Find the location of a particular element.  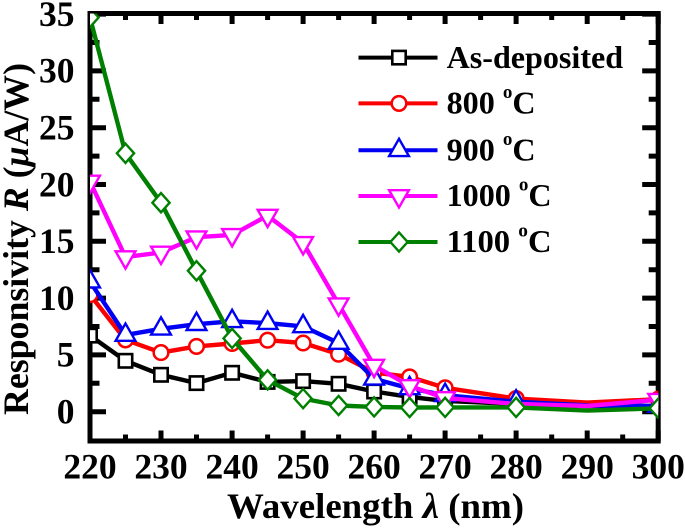

svg-text: 900 oC is located at coordinates (491, 148).